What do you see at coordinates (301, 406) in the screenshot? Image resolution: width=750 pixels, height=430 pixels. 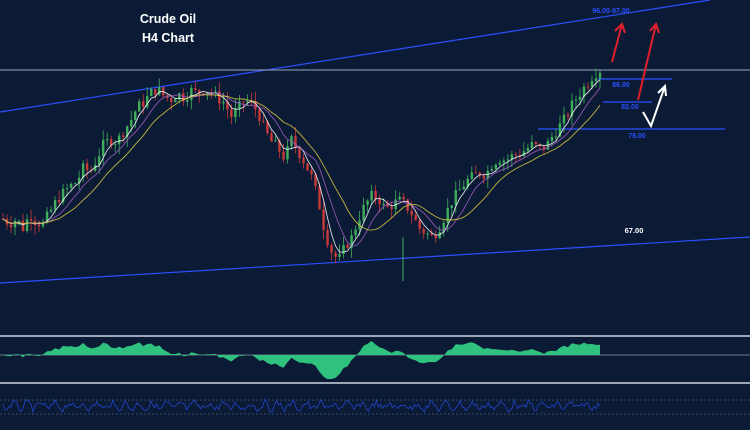 I see `lower-indicator-group` at bounding box center [301, 406].